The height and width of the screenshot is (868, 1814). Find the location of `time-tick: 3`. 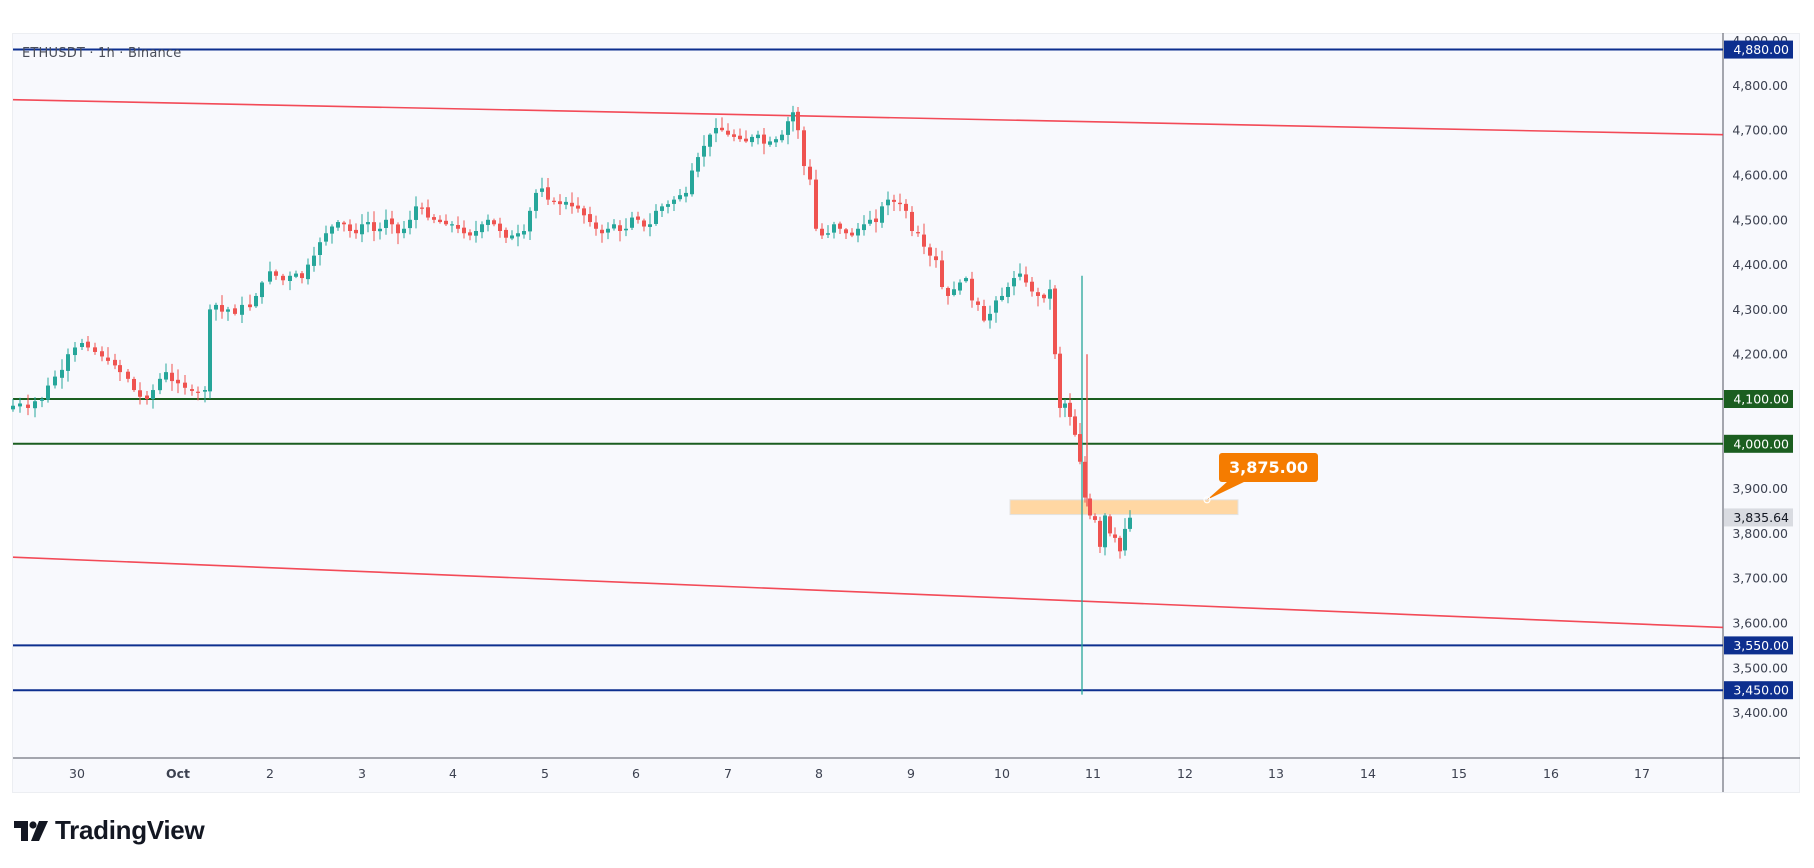

time-tick: 3 is located at coordinates (362, 773).